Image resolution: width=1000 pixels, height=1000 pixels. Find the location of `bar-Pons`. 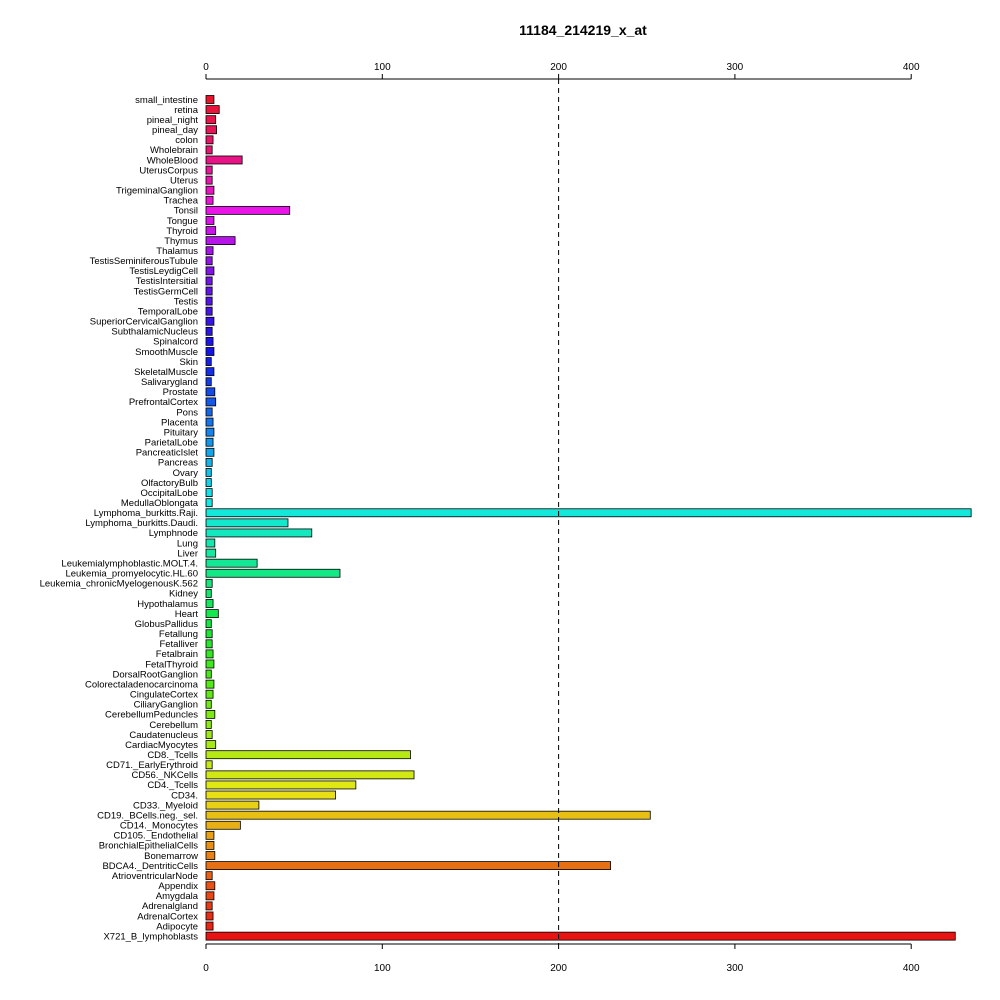

bar-Pons is located at coordinates (209, 412).